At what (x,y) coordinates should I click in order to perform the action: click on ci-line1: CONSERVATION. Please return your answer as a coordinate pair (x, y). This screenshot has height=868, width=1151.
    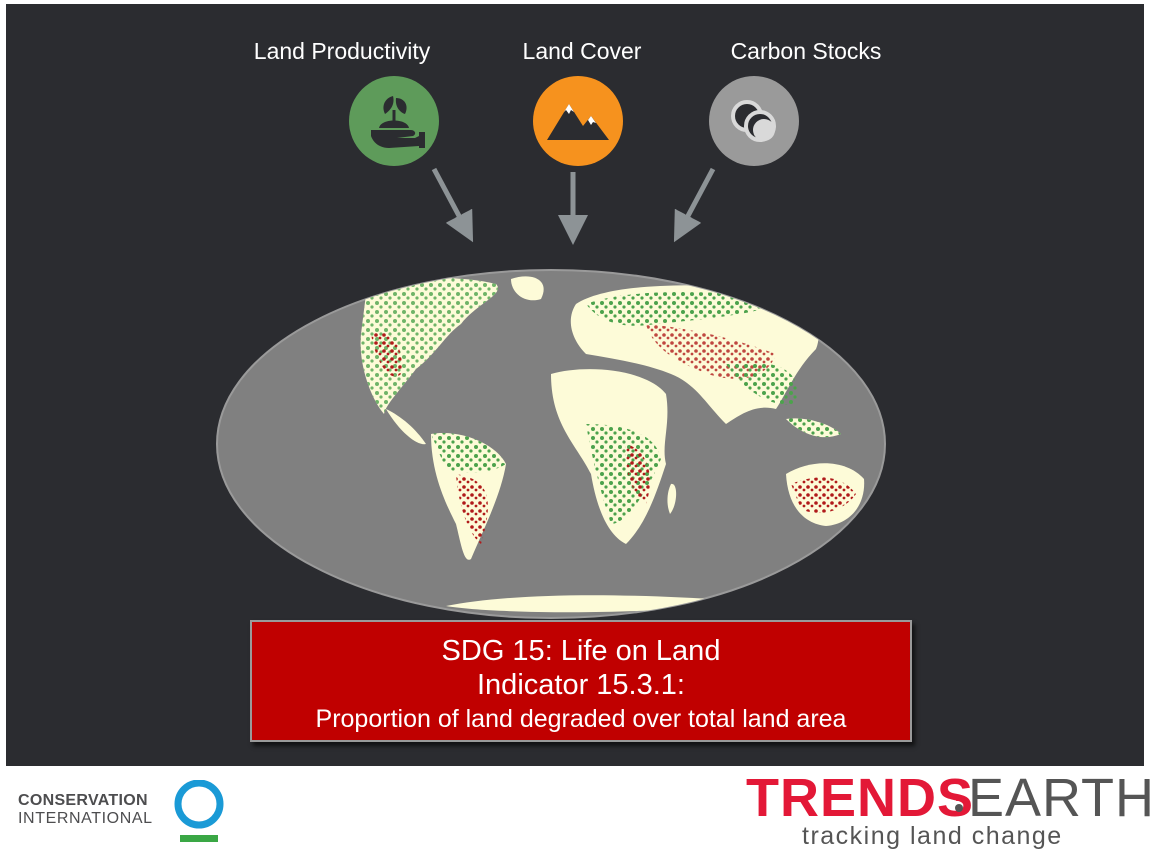
    Looking at the image, I should click on (83, 800).